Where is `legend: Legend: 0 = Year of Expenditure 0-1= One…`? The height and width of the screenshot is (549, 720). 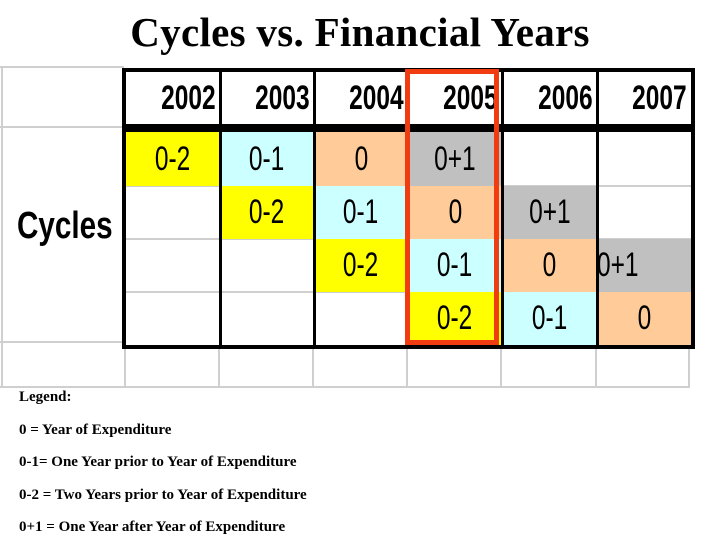
legend: Legend: 0 = Year of Expenditure 0-1= One… is located at coordinates (163, 467).